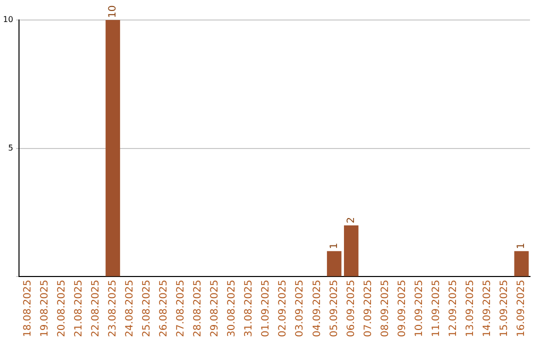 The height and width of the screenshot is (340, 540). Describe the element at coordinates (436, 309) in the screenshot. I see `x-tick-label: 11.09.2025` at that location.